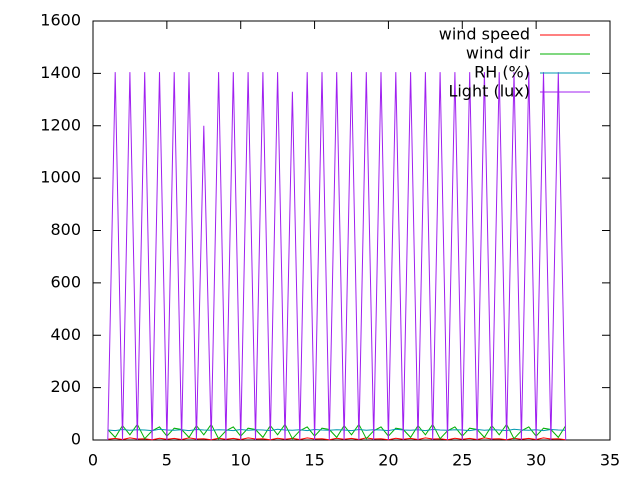  What do you see at coordinates (536, 460) in the screenshot?
I see `x-tick-label: 30` at bounding box center [536, 460].